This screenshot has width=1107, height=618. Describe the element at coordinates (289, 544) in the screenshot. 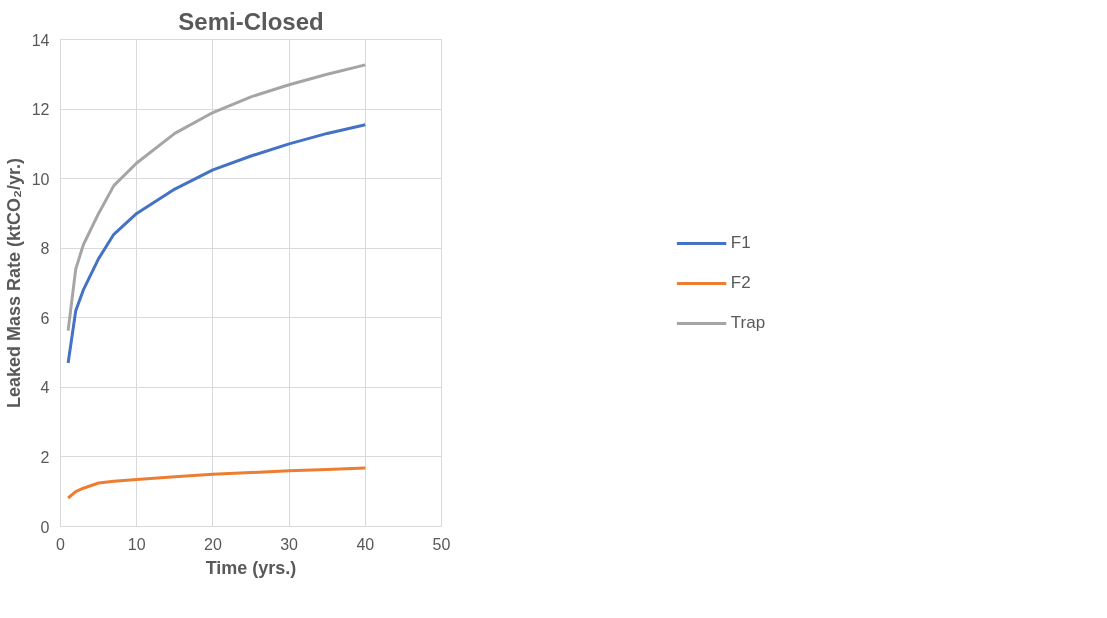

I see `x-tick-label: 30` at that location.